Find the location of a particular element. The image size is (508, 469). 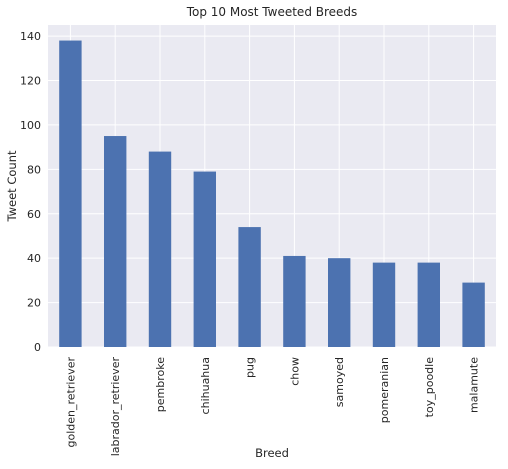

x-tick-label: chihuahua is located at coordinates (205, 385).